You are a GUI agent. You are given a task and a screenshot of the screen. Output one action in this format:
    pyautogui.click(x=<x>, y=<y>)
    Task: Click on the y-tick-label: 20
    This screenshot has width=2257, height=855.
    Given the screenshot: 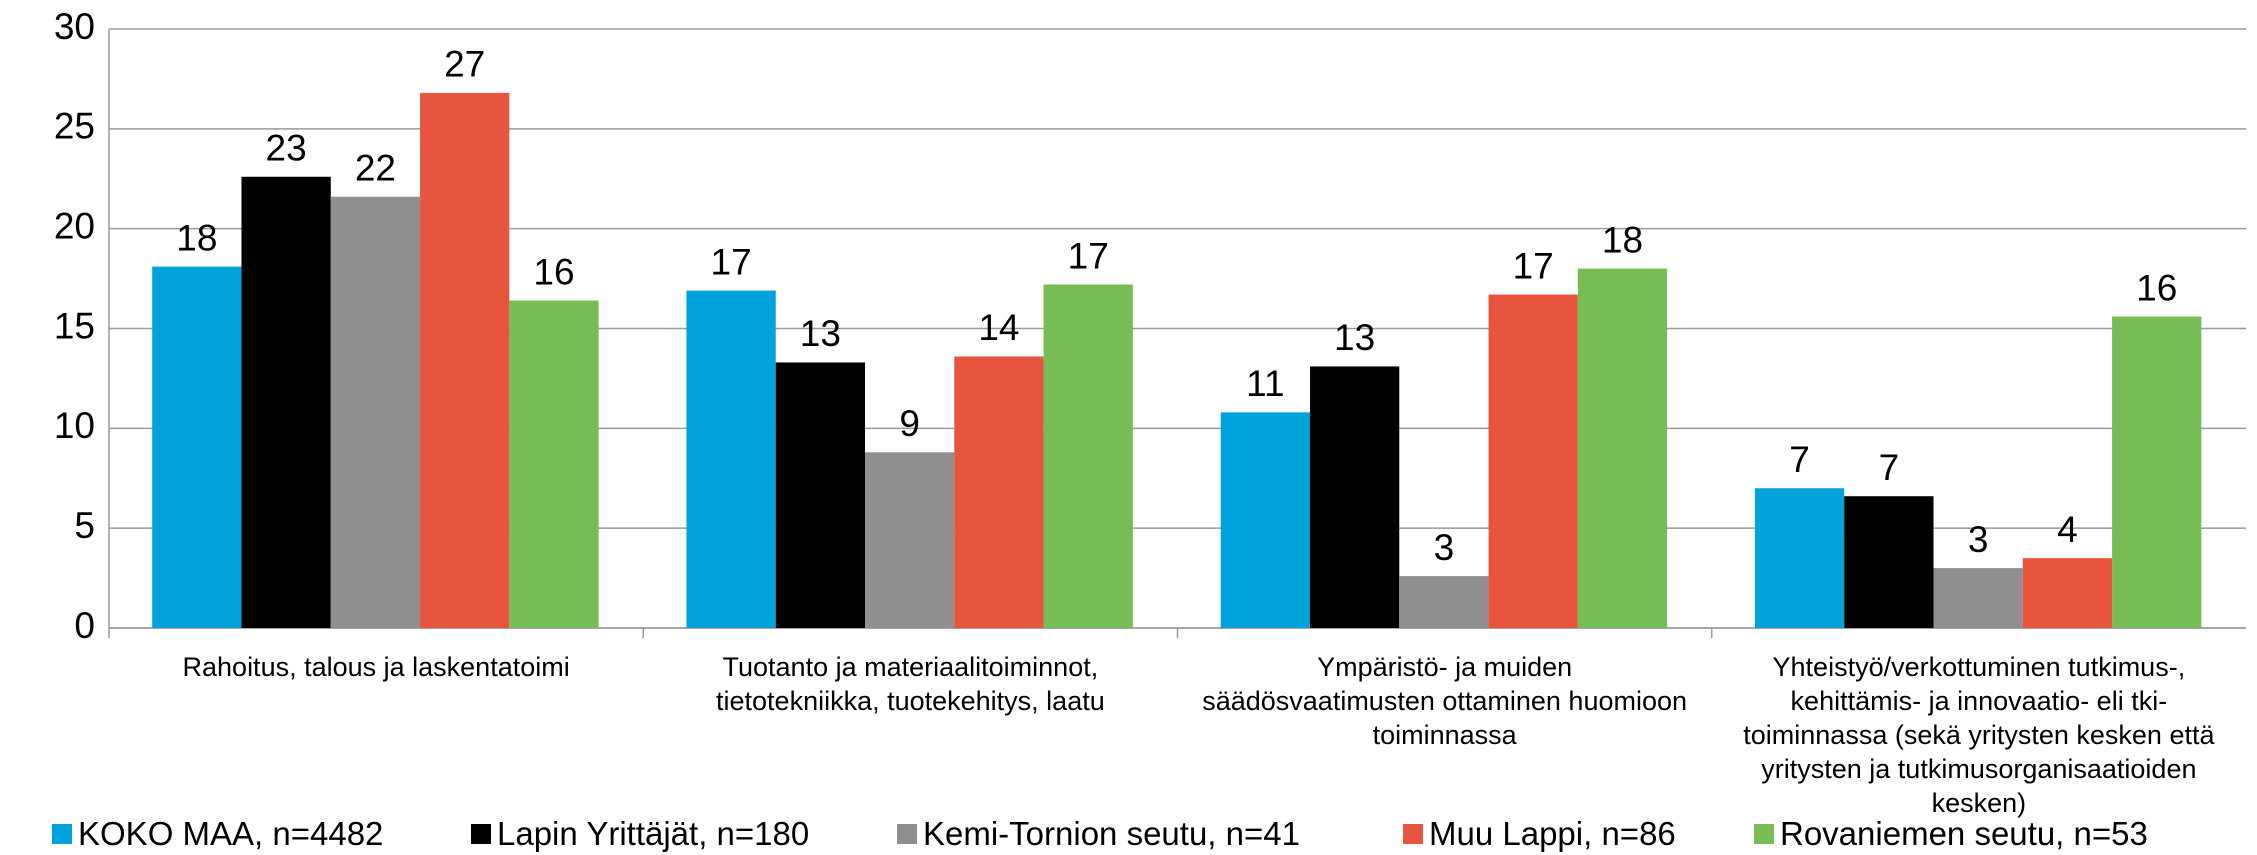 What is the action you would take?
    pyautogui.click(x=74, y=225)
    